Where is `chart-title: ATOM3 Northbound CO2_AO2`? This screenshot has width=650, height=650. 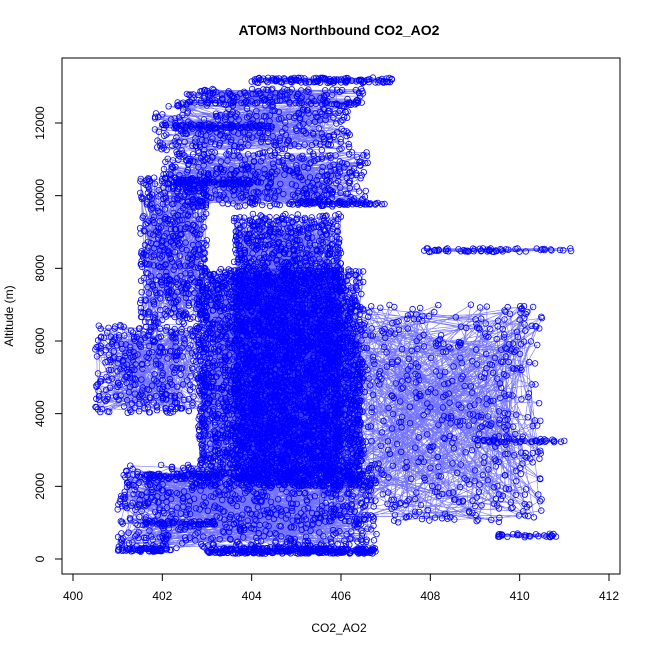 chart-title: ATOM3 Northbound CO2_AO2 is located at coordinates (339, 30).